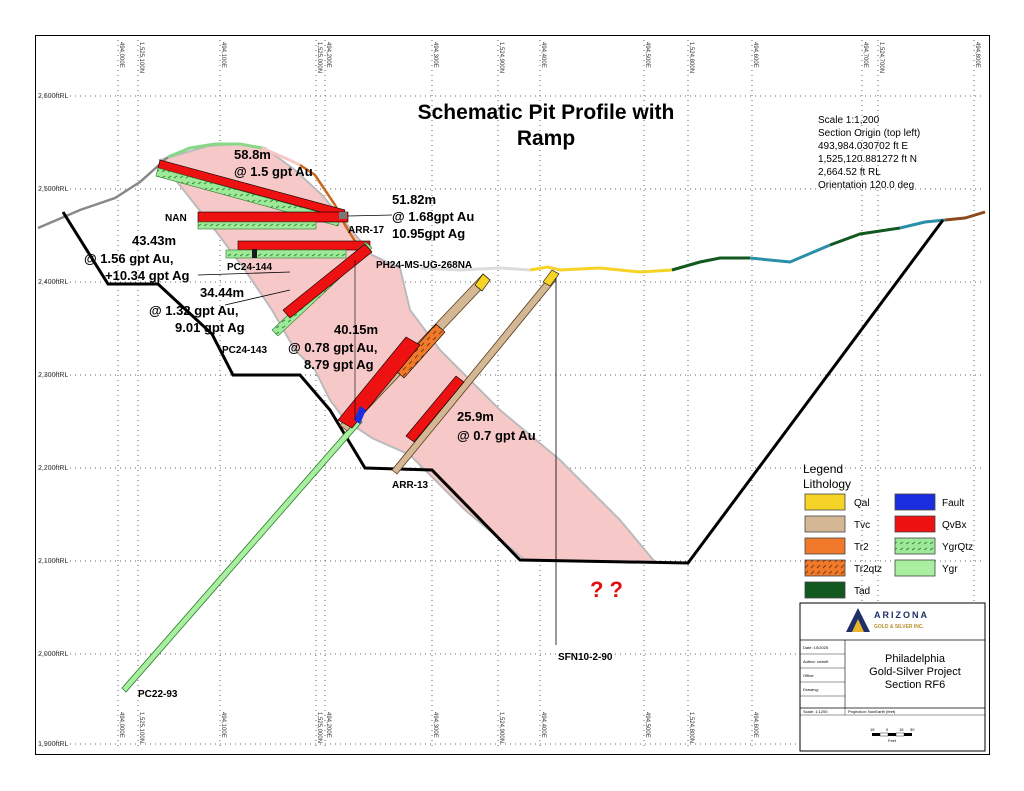 This screenshot has height=791, width=1024. Describe the element at coordinates (816, 661) in the screenshot. I see `tb-row: Author: cwhelf` at that location.